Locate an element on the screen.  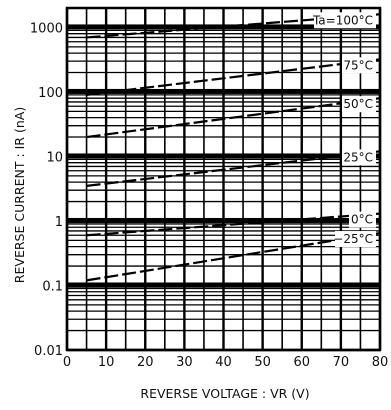
x-tick-labels: 0 10 20 30 40 50 60 70 80 is located at coordinates (225, 362).